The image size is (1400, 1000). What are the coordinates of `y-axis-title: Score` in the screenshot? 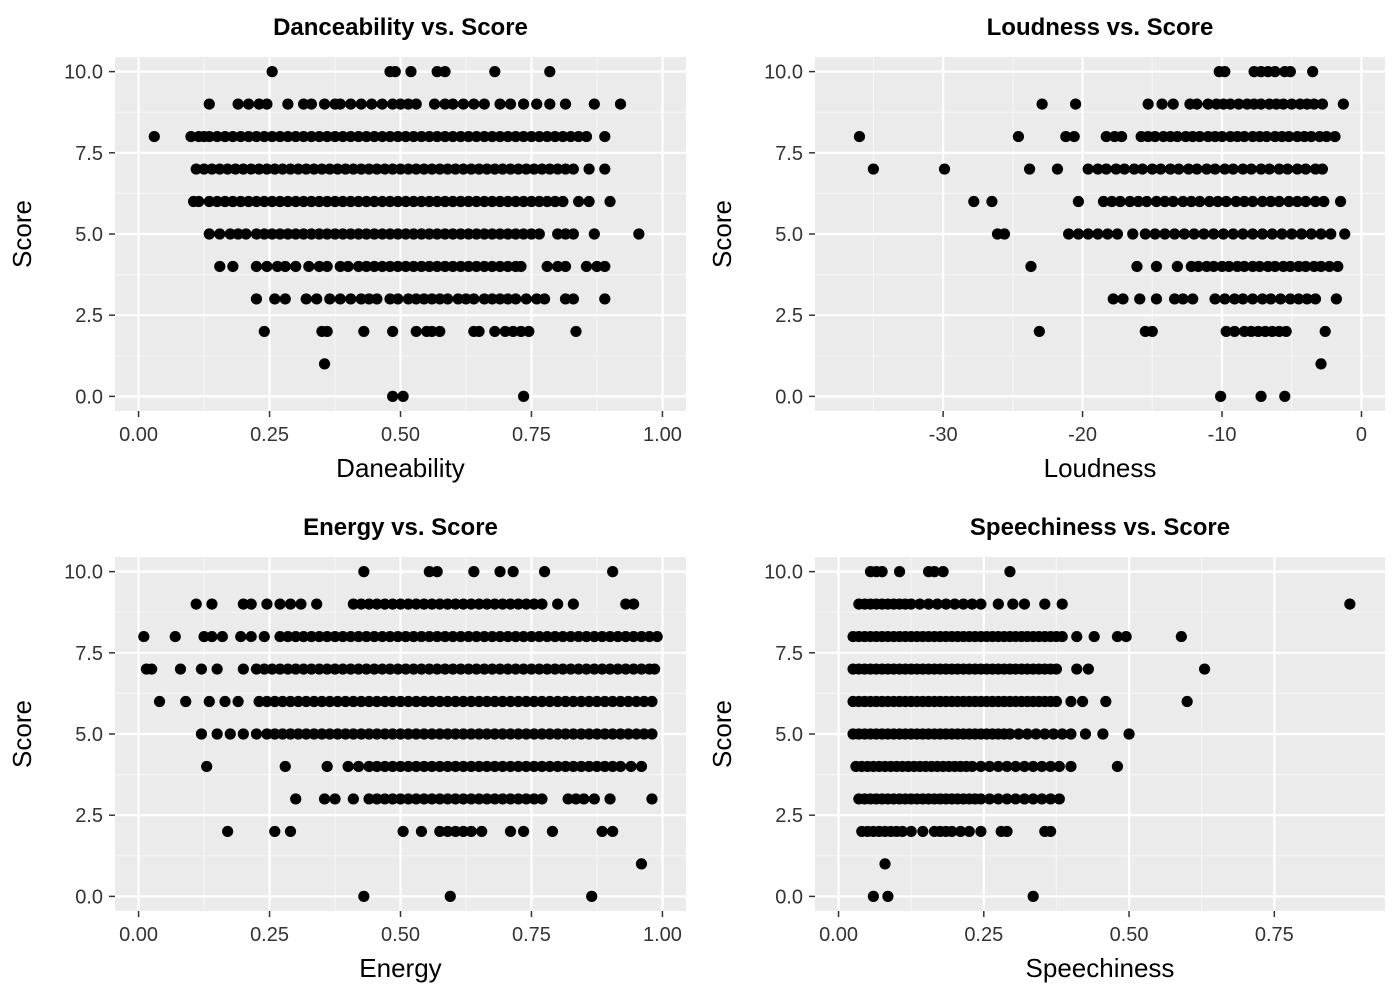 It's located at (722, 234).